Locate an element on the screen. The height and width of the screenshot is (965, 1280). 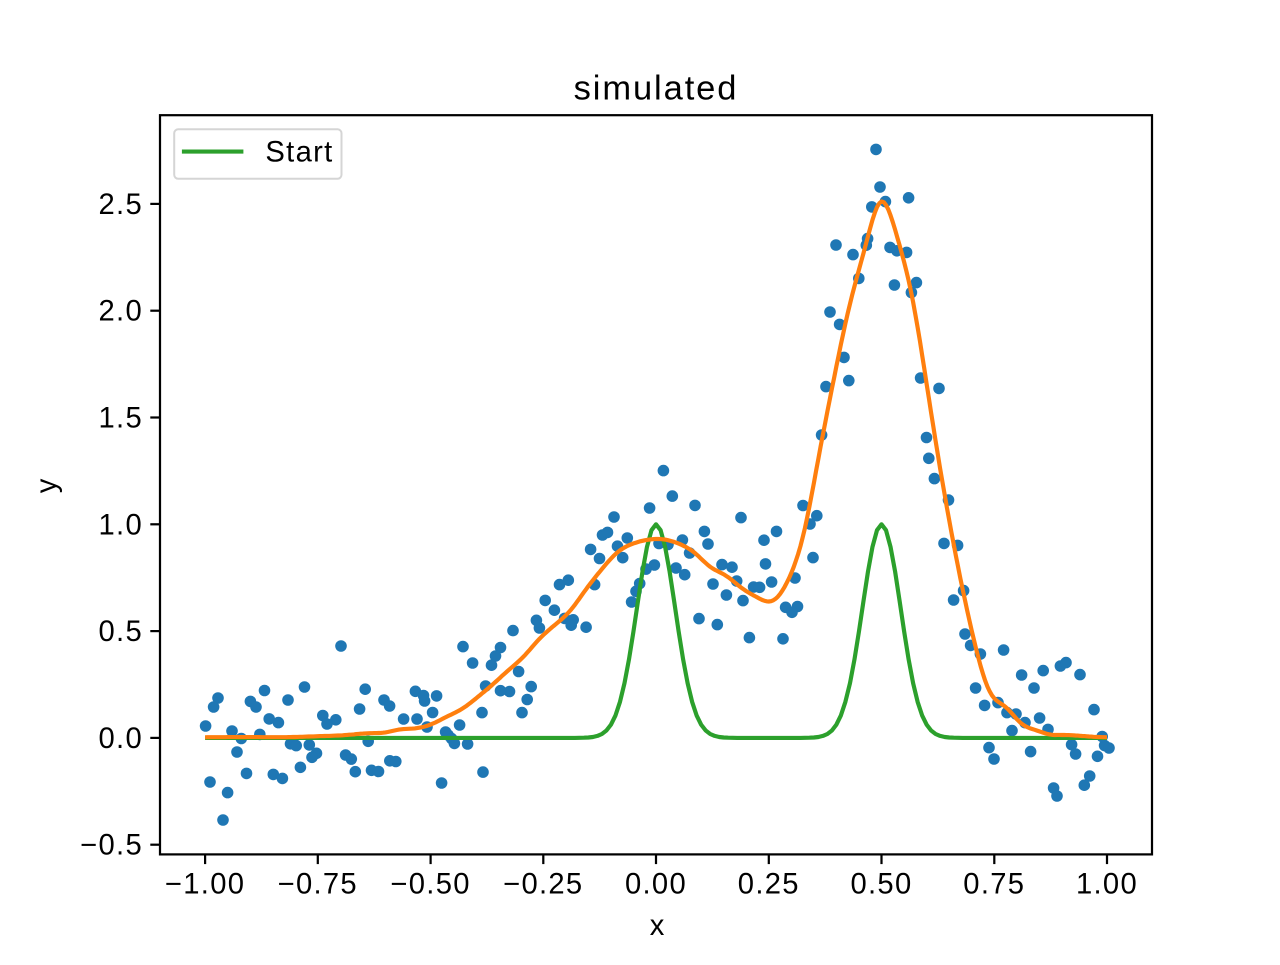
svg-text: 1.5 is located at coordinates (121, 419).